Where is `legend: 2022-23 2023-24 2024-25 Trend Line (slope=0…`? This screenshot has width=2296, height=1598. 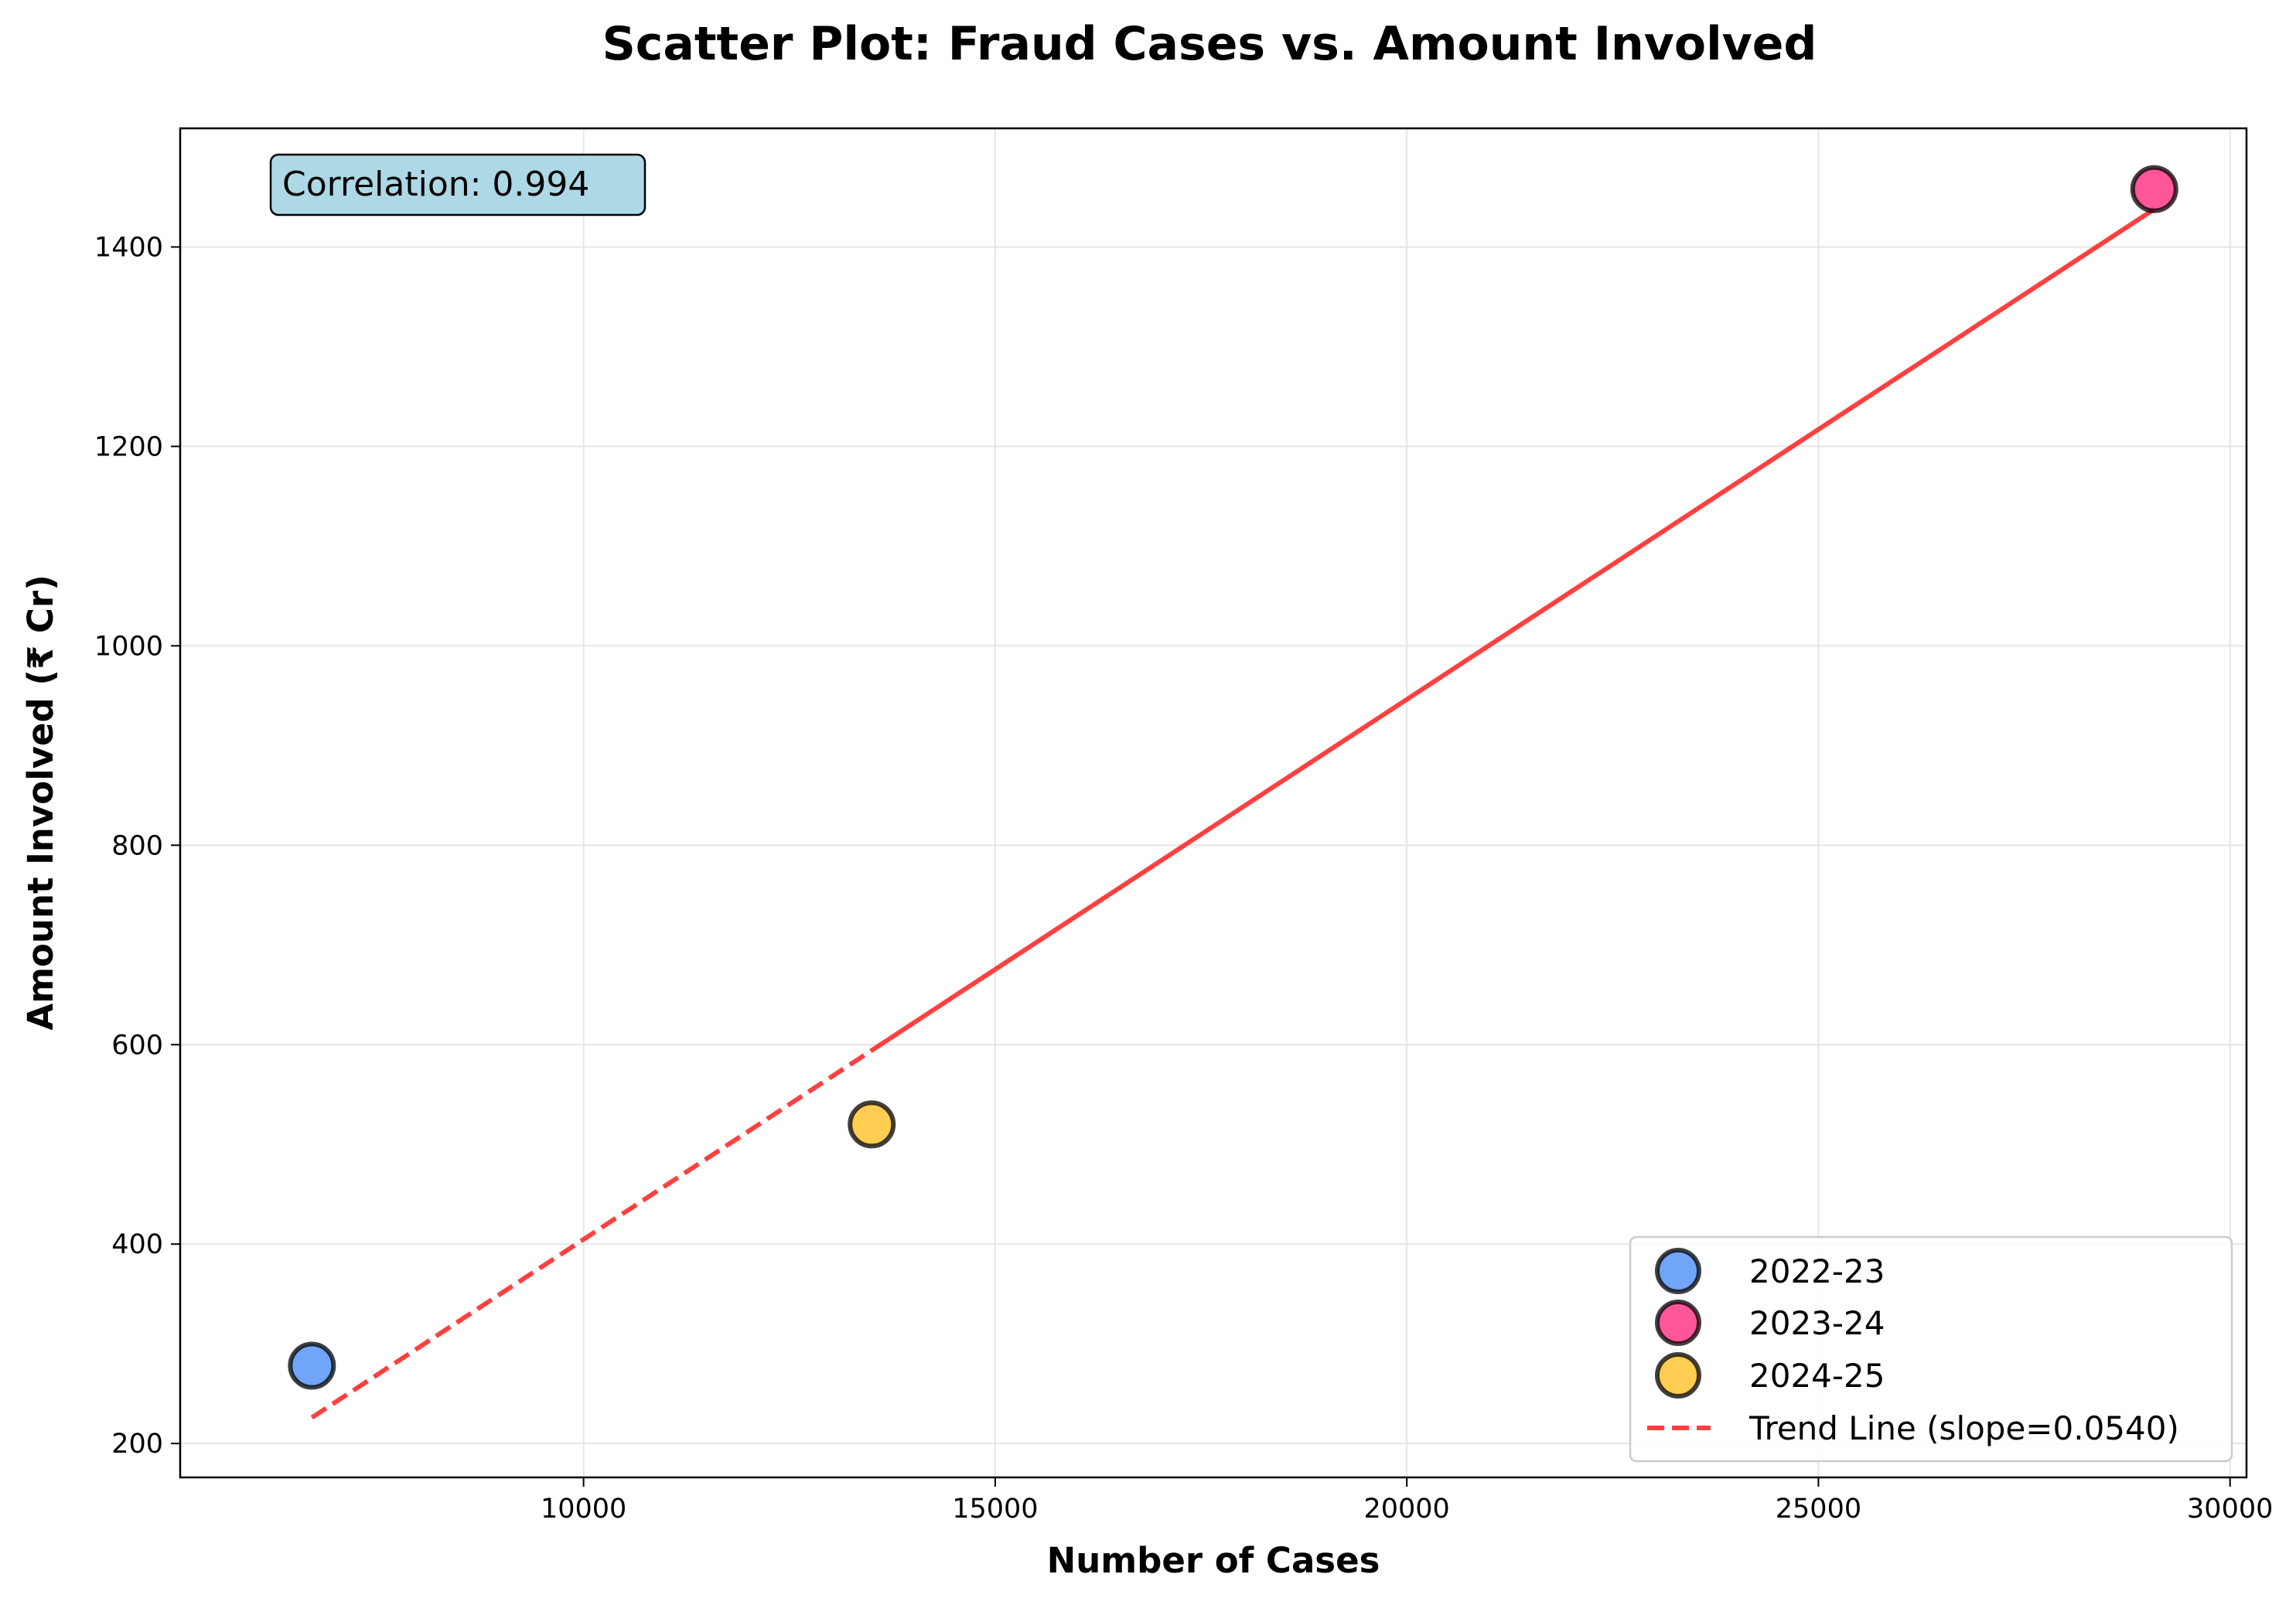 legend: 2022-23 2023-24 2024-25 Trend Line (slope=0… is located at coordinates (1931, 1349).